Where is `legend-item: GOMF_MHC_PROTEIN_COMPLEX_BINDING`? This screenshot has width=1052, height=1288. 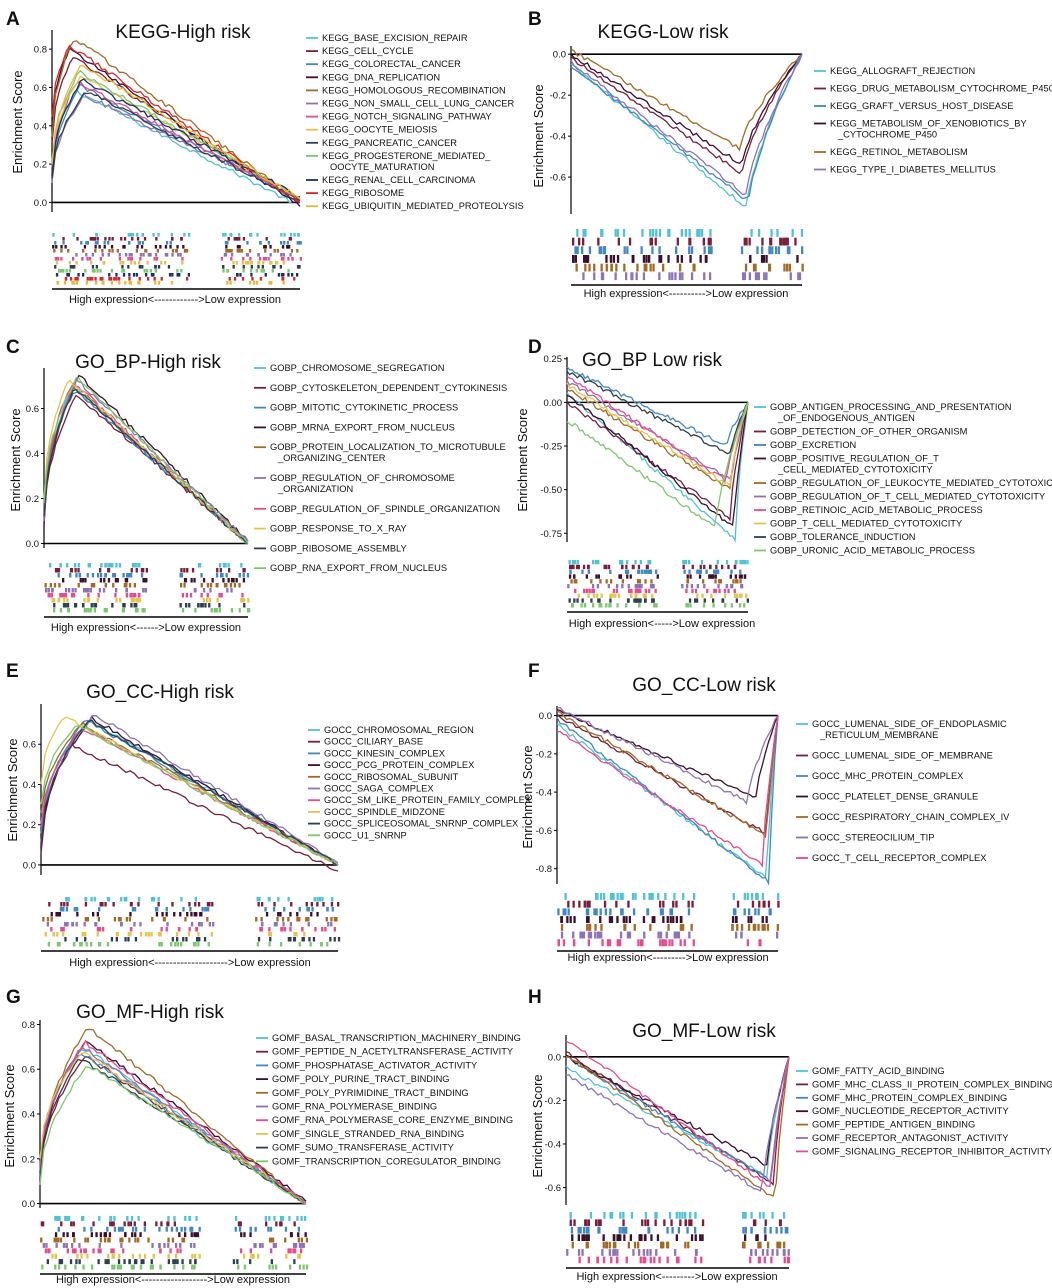 legend-item: GOMF_MHC_PROTEIN_COMPLEX_BINDING is located at coordinates (901, 1098).